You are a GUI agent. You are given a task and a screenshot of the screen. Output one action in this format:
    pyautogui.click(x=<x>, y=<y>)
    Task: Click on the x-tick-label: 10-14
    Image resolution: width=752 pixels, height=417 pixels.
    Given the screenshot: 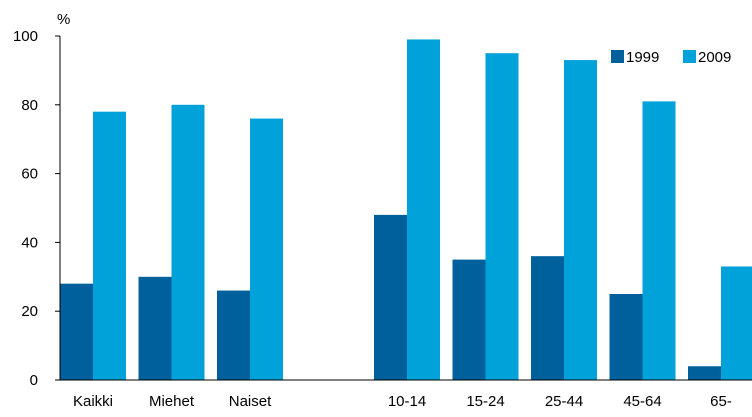 What is the action you would take?
    pyautogui.click(x=407, y=401)
    